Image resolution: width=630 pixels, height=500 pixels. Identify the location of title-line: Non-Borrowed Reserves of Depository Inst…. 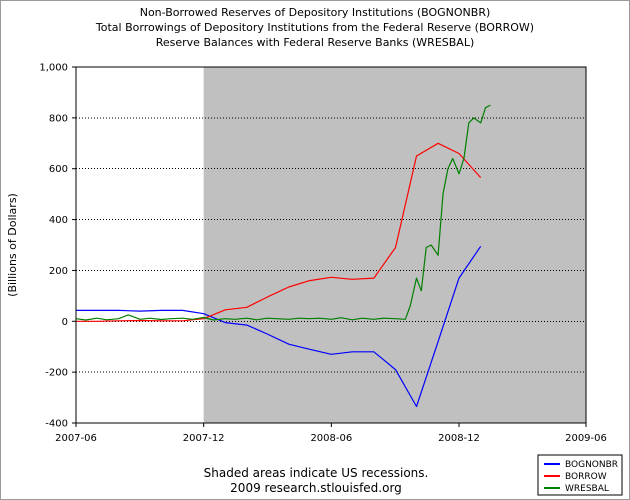
(315, 12).